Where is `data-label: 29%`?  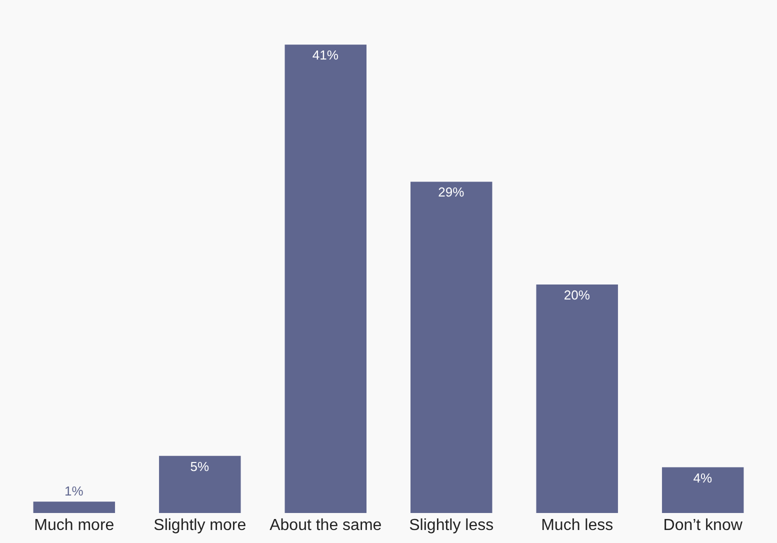 data-label: 29% is located at coordinates (451, 192).